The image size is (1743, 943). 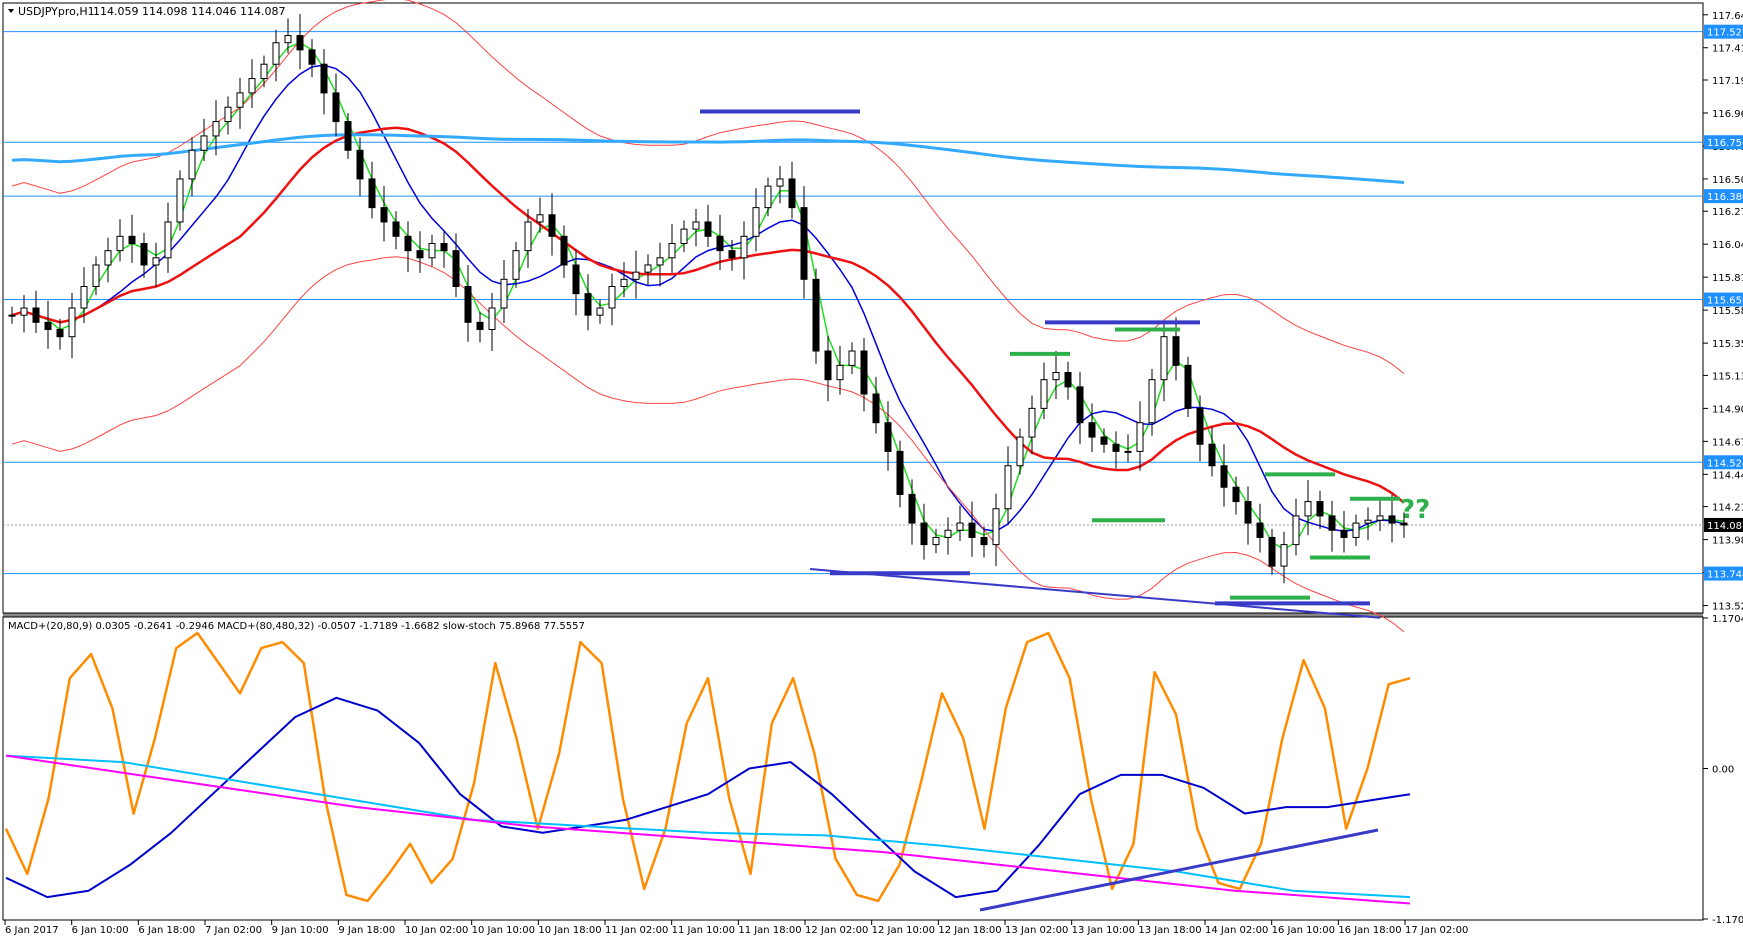 What do you see at coordinates (1727, 409) in the screenshot?
I see `y-tick-label: 114.900` at bounding box center [1727, 409].